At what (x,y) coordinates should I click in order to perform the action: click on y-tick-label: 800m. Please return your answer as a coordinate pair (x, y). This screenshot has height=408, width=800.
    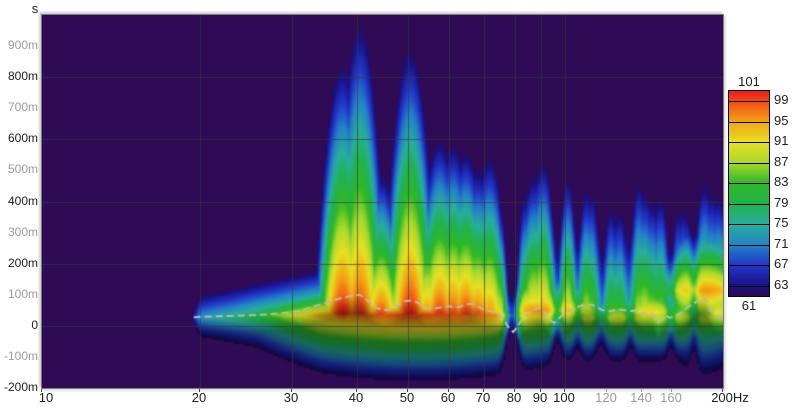
    Looking at the image, I should click on (22, 76).